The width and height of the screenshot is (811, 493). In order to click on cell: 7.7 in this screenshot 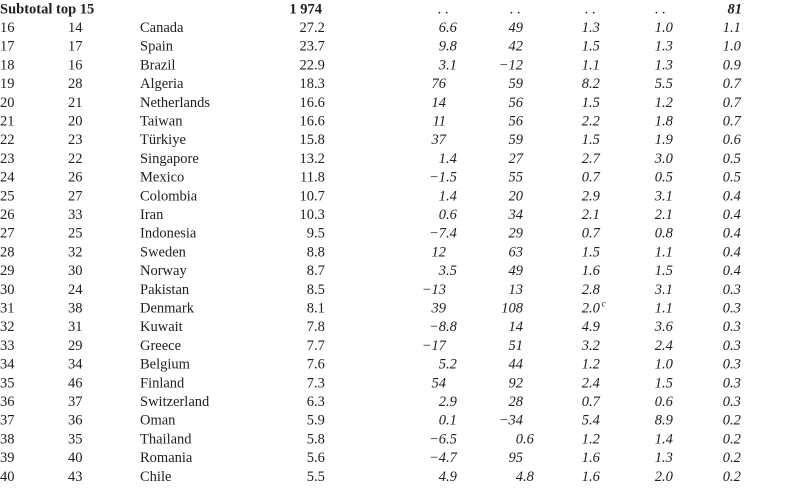, I will do `click(316, 346)`.